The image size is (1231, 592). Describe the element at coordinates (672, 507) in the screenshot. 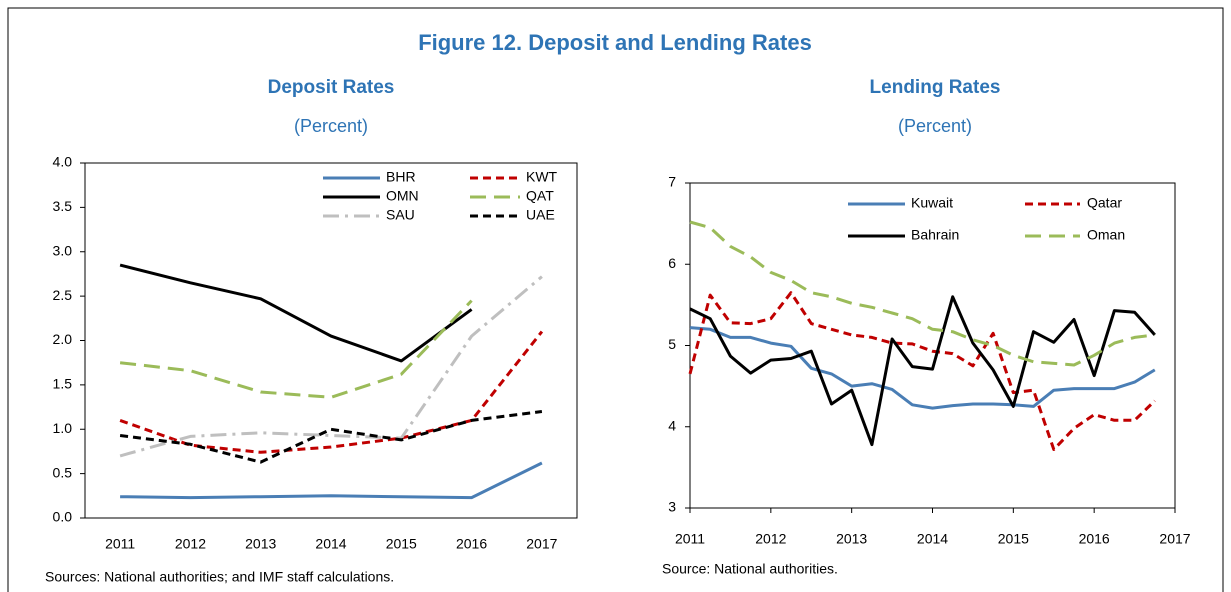

I see `y-tick-label: 3` at that location.